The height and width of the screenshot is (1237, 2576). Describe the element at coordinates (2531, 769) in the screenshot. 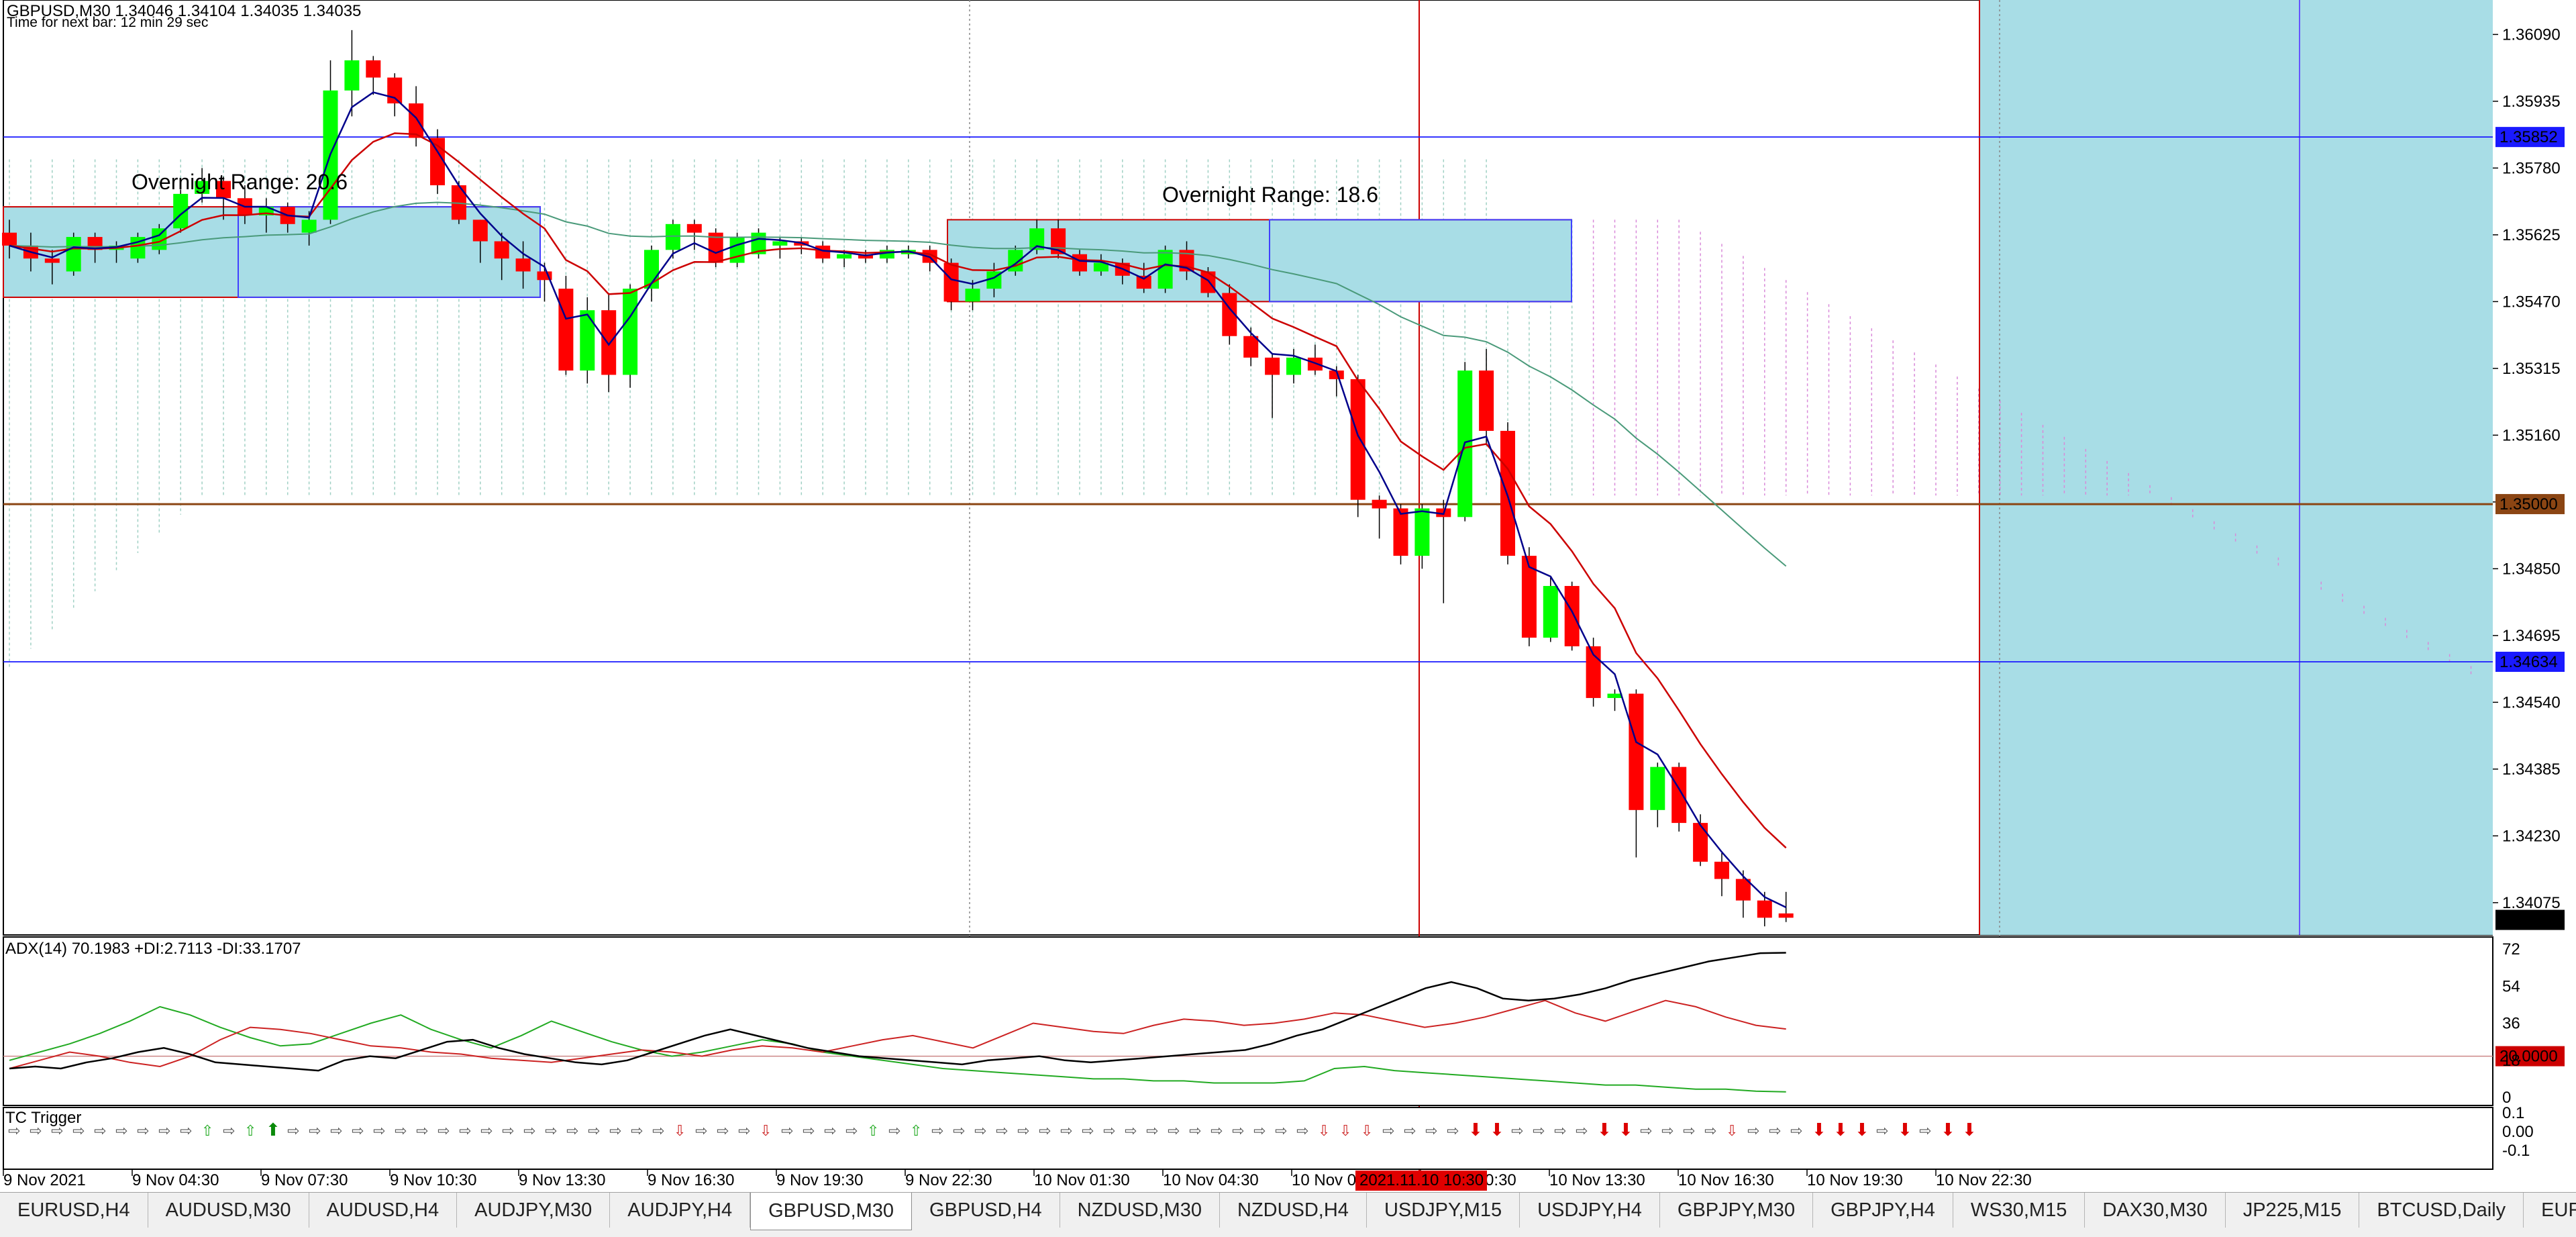

I see `price-tick-label: 1.34385` at that location.